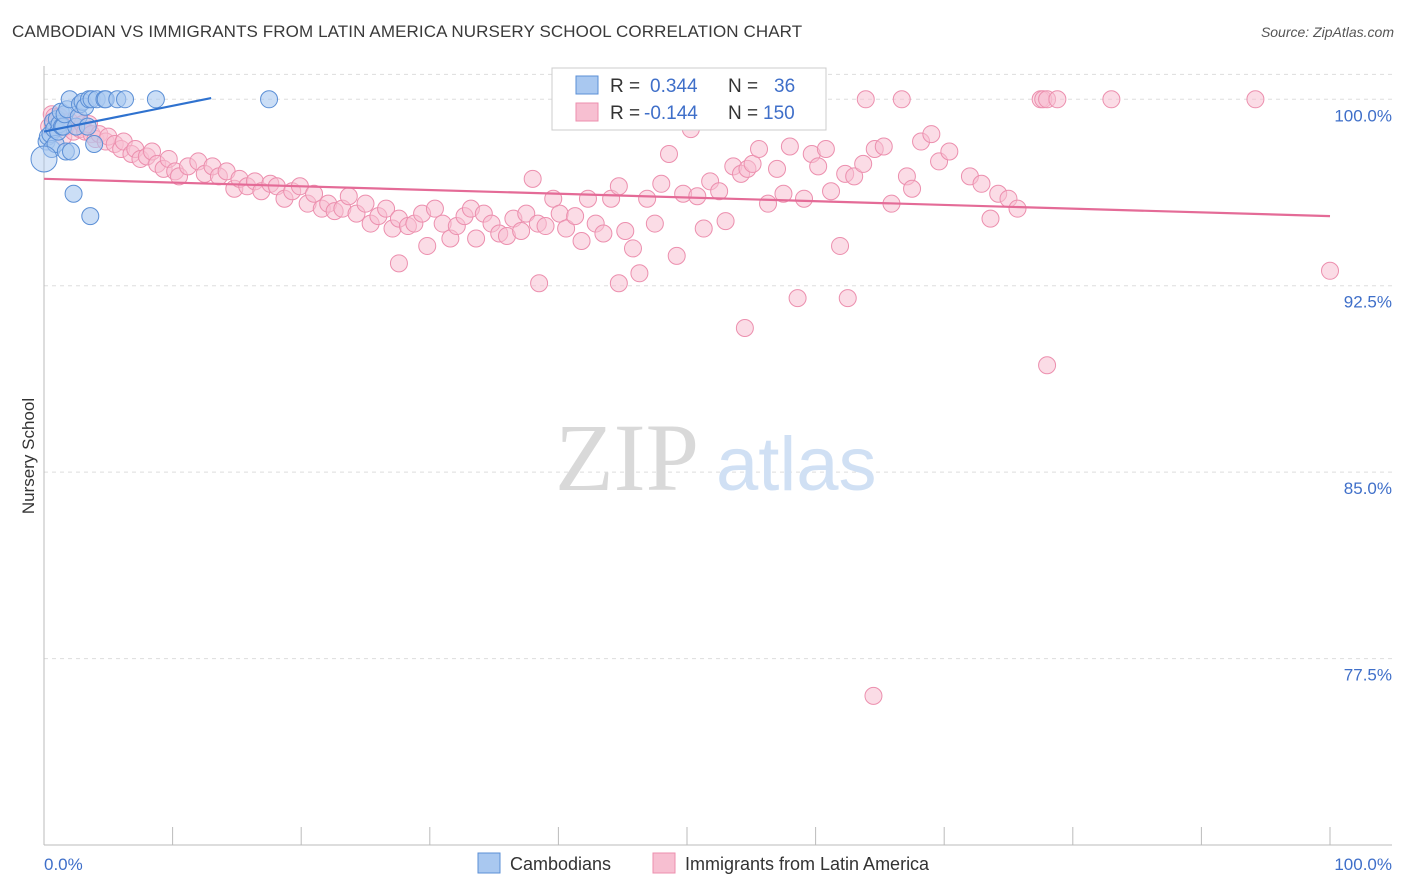  Describe the element at coordinates (625, 113) in the screenshot. I see `legend-r-label-2: R =` at that location.